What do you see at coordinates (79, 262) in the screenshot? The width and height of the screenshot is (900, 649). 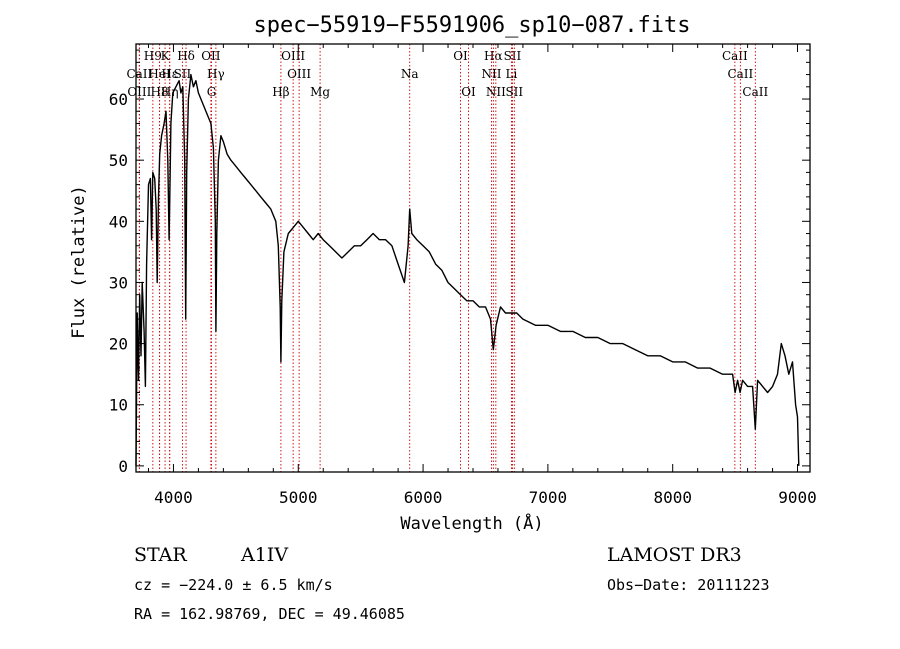 I see `y-axis-label: Flux (relative)` at bounding box center [79, 262].